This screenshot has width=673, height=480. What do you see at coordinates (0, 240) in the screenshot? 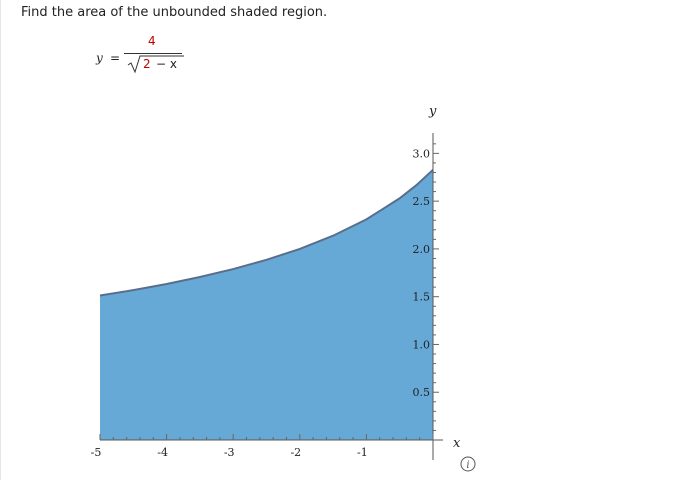
I see `left-border` at bounding box center [0, 240].